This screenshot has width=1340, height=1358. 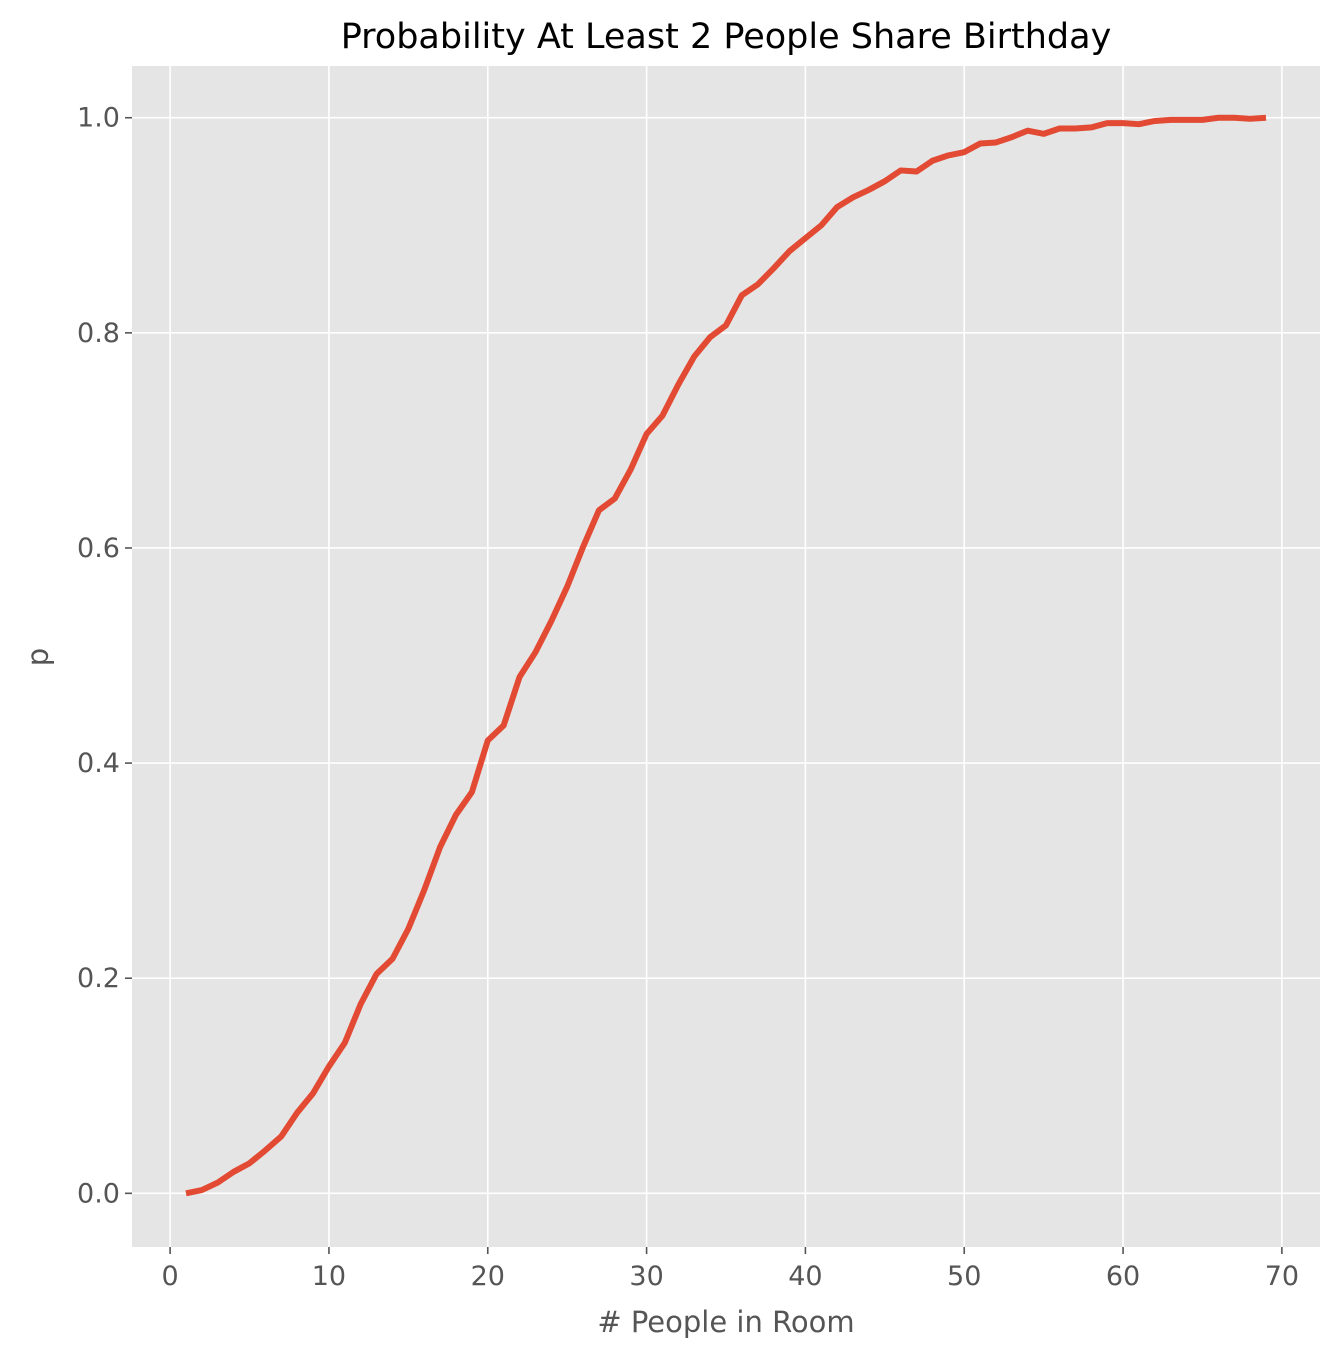 I want to click on y-tick-label: 0.8, so click(x=98, y=333).